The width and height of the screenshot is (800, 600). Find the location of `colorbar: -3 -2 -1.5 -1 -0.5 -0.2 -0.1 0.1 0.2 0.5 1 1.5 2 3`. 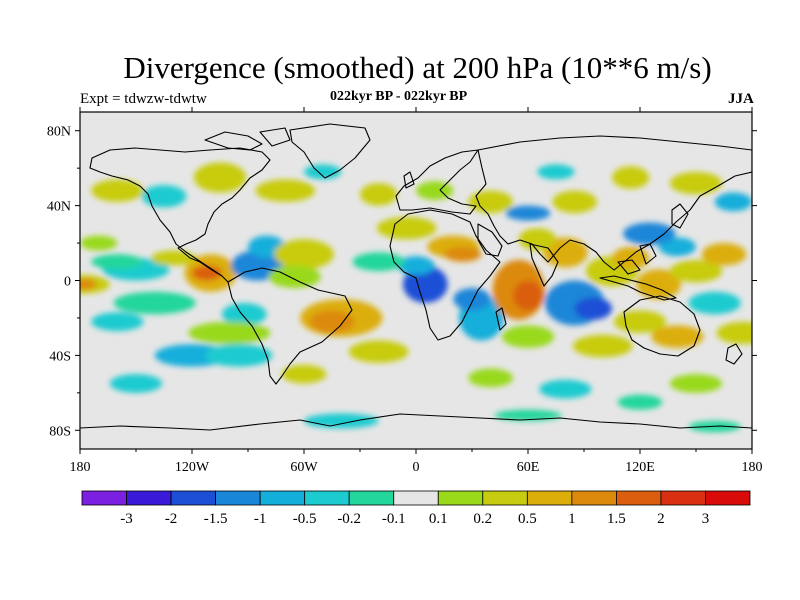

colorbar: -3 -2 -1.5 -1 -0.5 -0.2 -0.1 0.1 0.2 0.5 1 1.5 2 3 is located at coordinates (416, 508).